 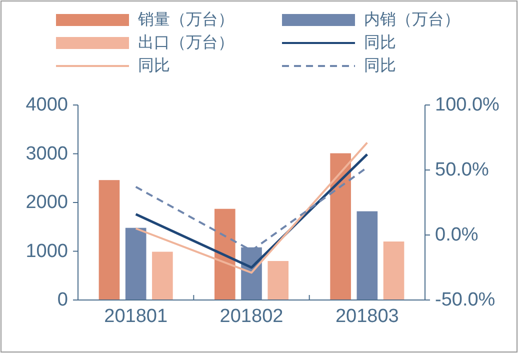 I want to click on y2-tick-label: 0.0%, so click(x=456, y=235).